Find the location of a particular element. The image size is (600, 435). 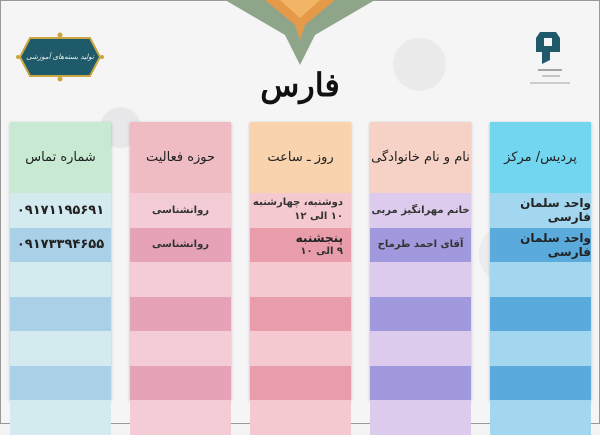

cell-text: آقای احمد طرماح is located at coordinates (420, 245).